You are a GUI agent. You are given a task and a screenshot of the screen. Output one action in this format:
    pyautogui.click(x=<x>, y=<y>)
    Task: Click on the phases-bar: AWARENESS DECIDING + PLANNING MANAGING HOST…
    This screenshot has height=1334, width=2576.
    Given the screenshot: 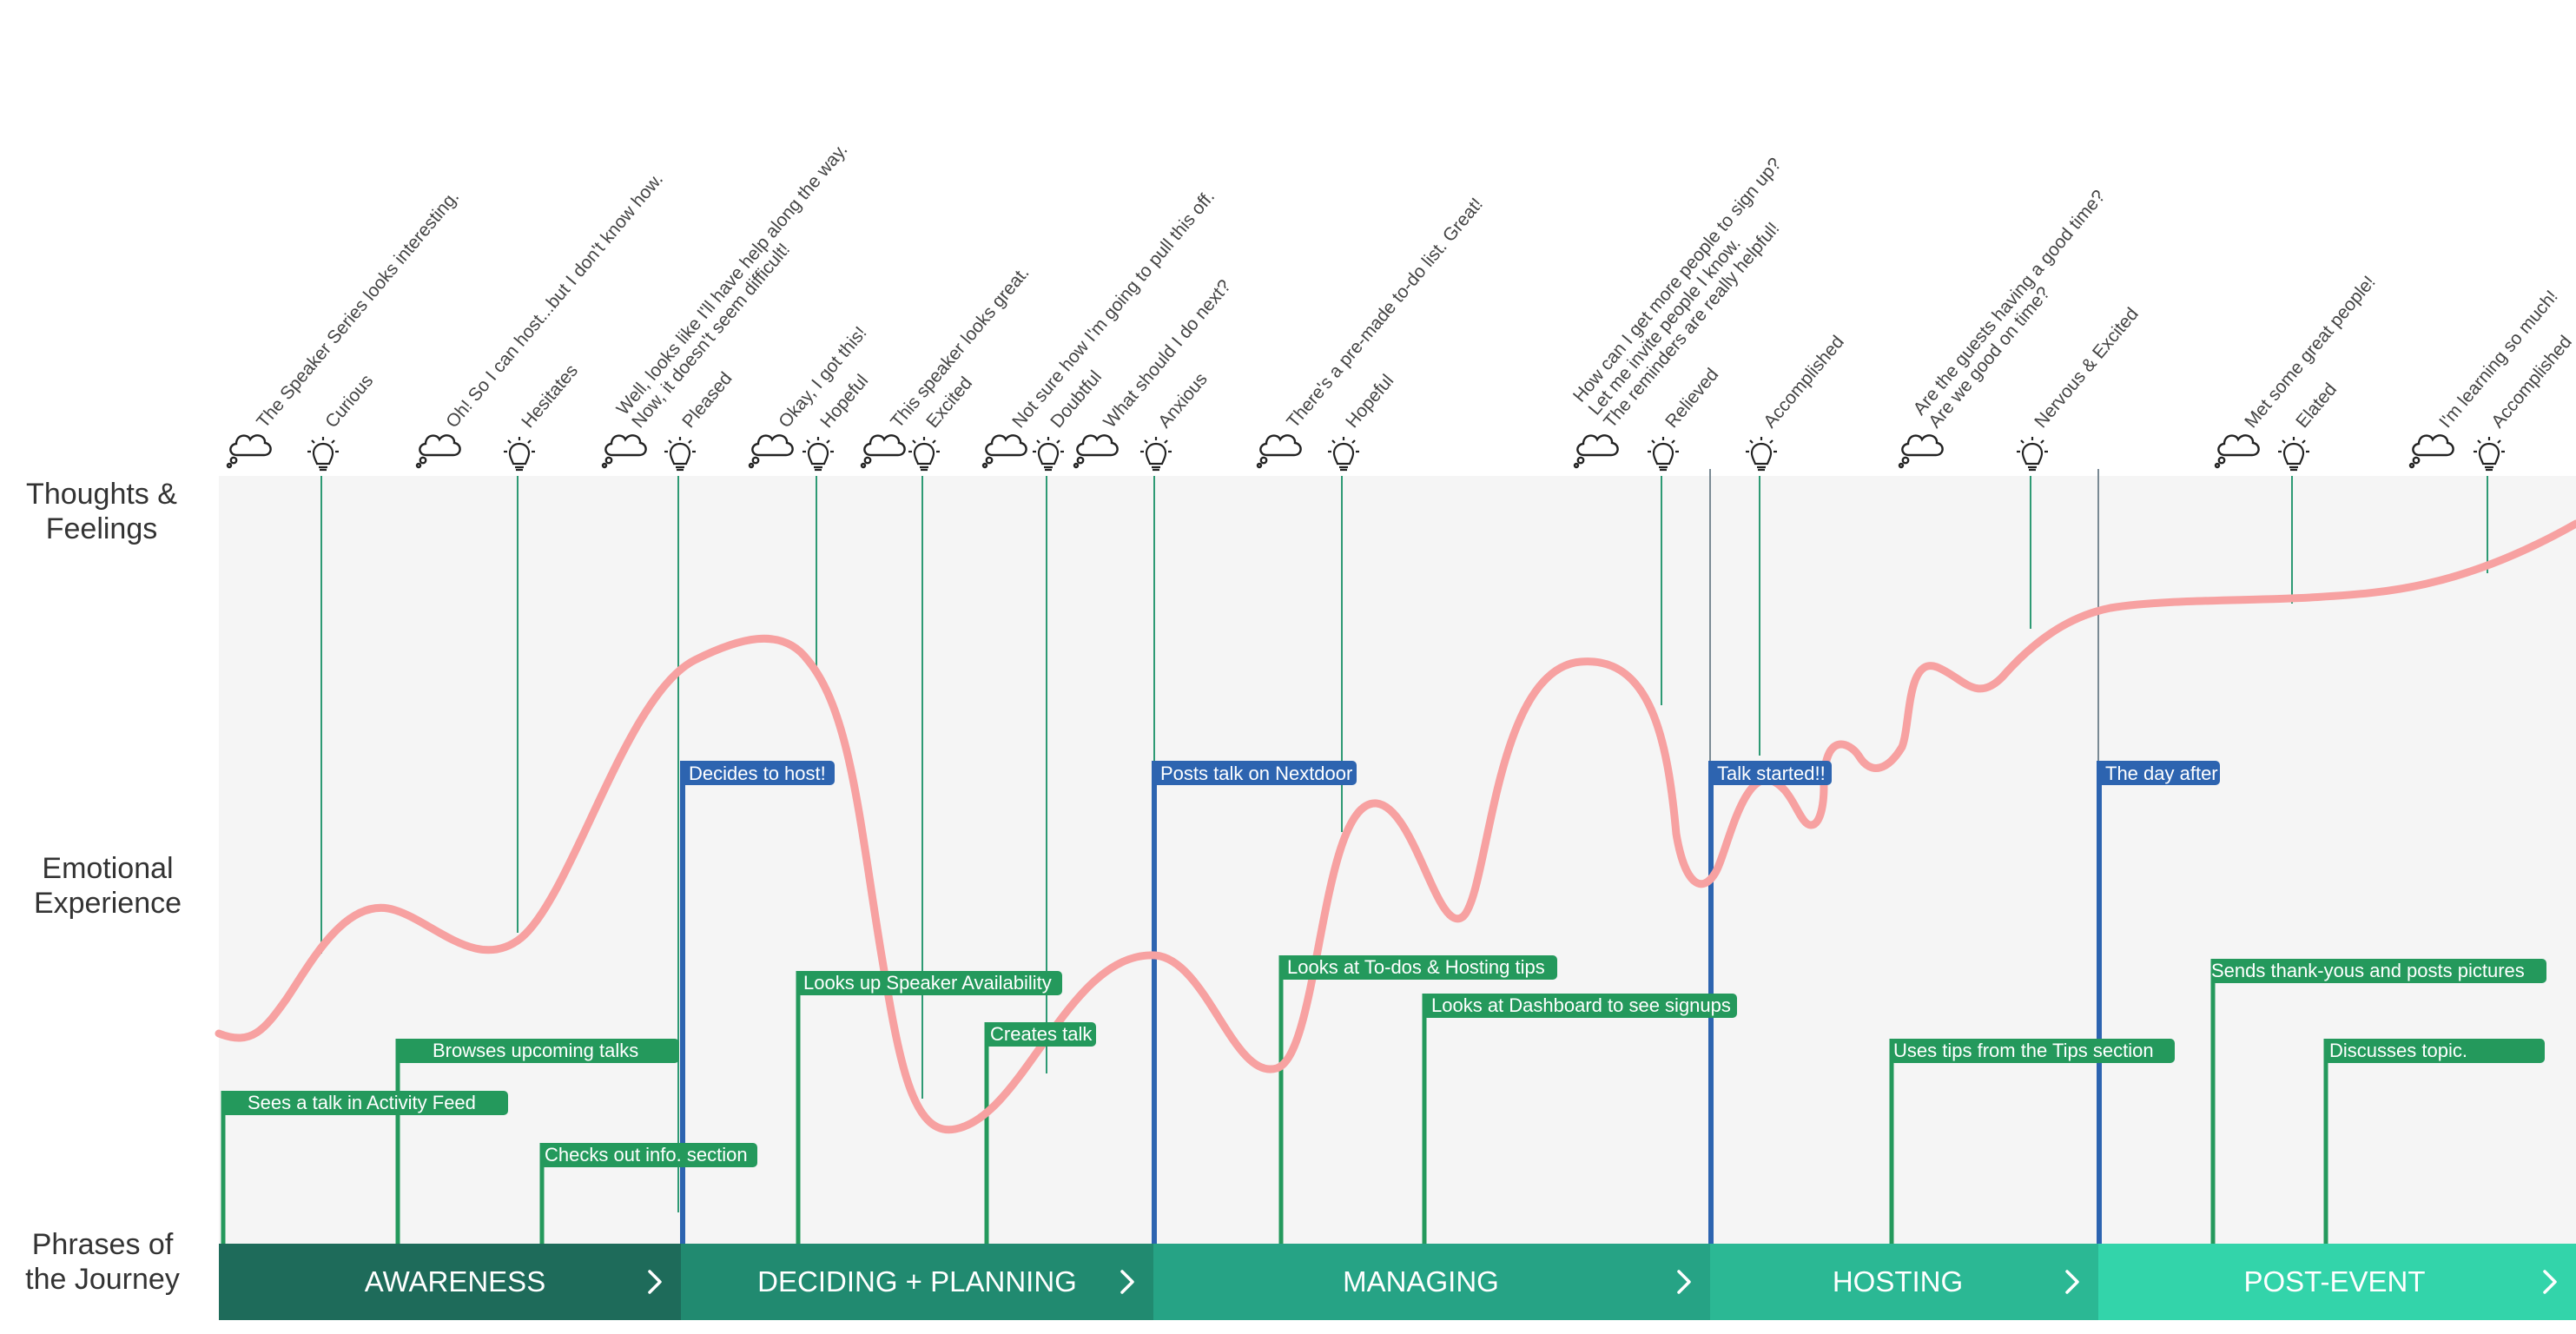 What is the action you would take?
    pyautogui.click(x=1397, y=1282)
    